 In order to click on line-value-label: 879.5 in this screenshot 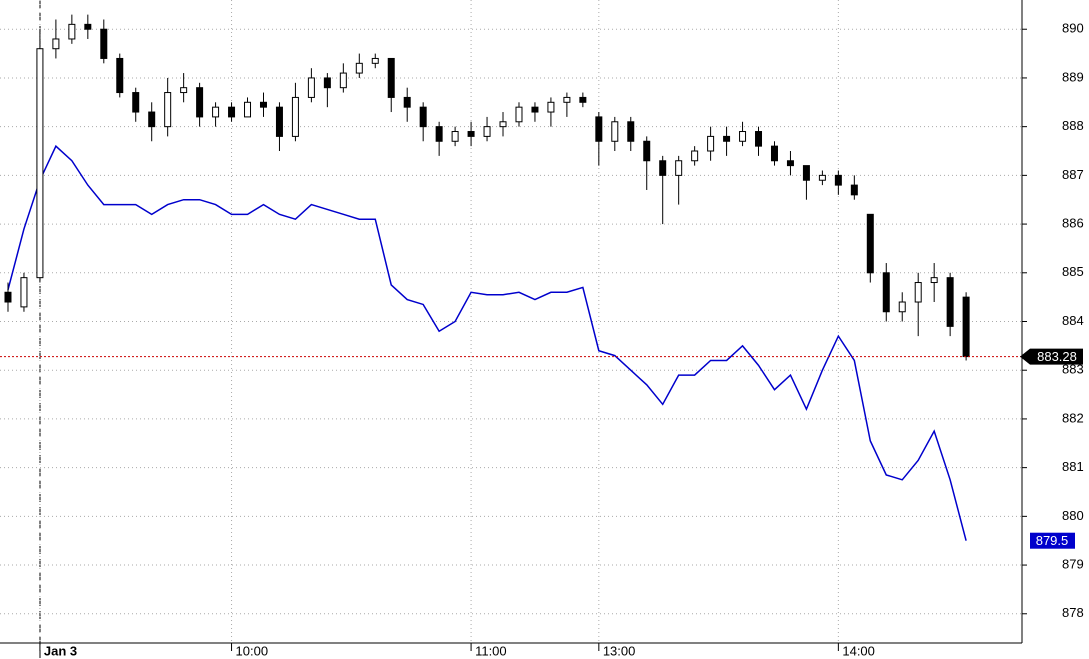, I will do `click(1052, 540)`.